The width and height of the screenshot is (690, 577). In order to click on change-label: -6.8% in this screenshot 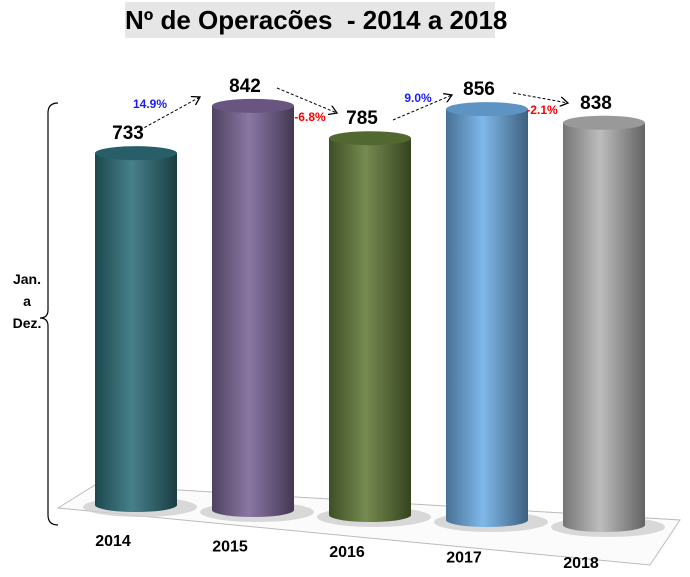, I will do `click(310, 117)`.